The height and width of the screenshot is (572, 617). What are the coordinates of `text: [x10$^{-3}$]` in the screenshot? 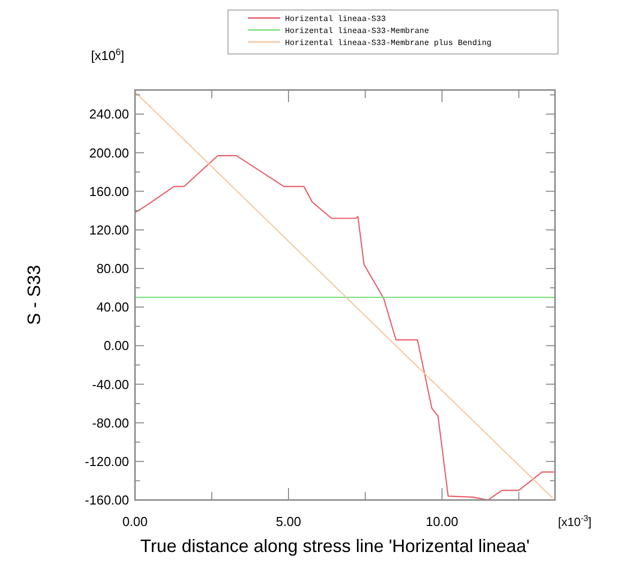 It's located at (575, 521).